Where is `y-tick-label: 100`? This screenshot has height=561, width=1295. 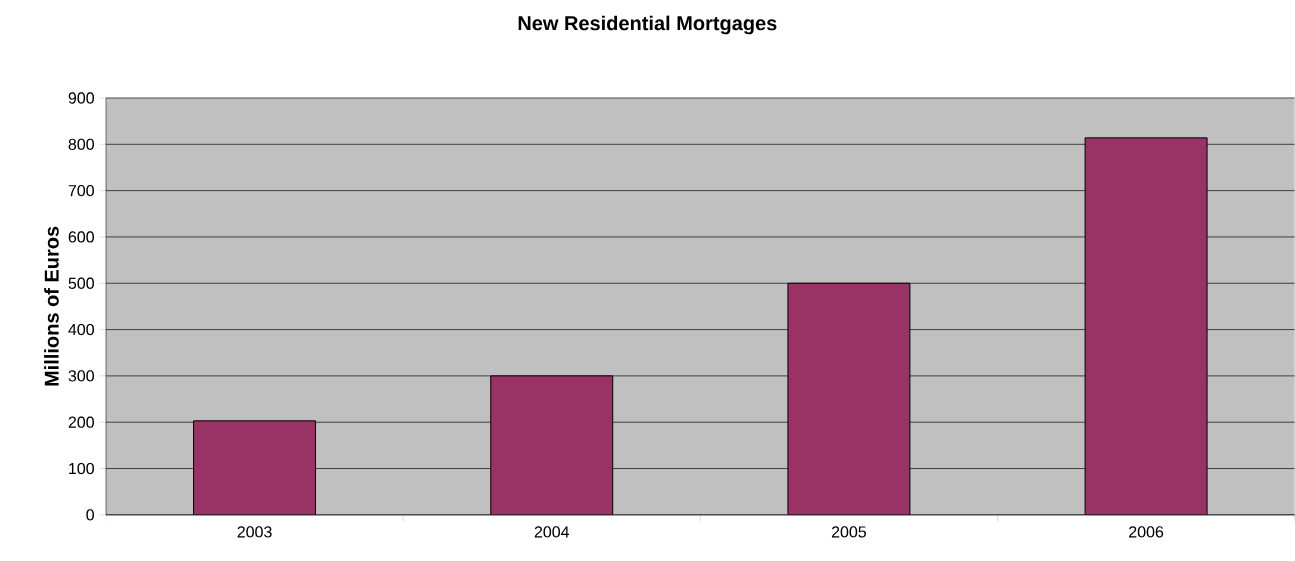 y-tick-label: 100 is located at coordinates (81, 468).